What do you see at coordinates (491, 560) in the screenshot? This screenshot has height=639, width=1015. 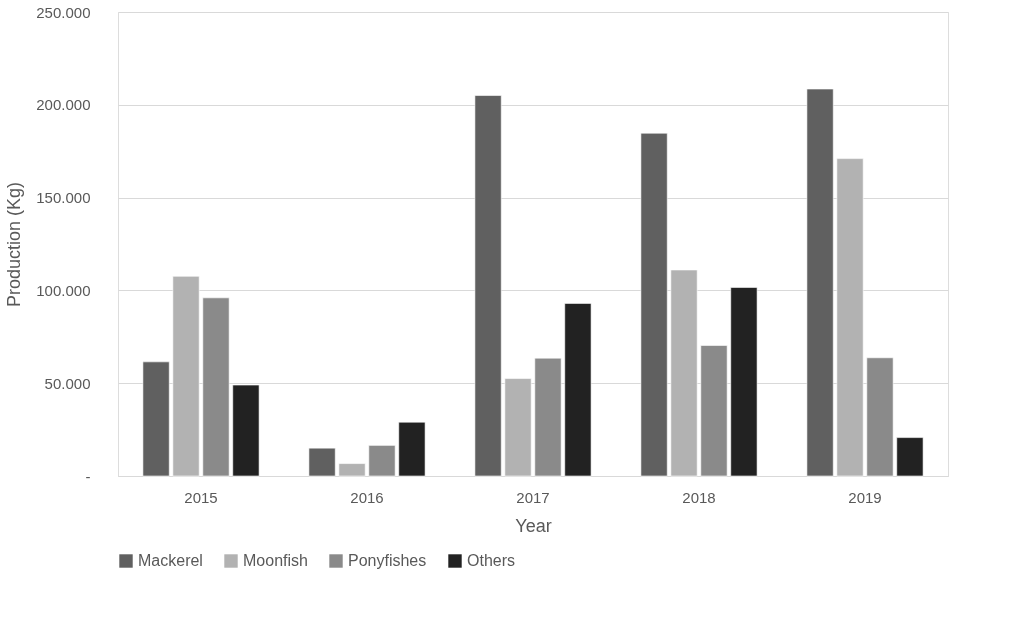 I see `legend-label: Others` at bounding box center [491, 560].